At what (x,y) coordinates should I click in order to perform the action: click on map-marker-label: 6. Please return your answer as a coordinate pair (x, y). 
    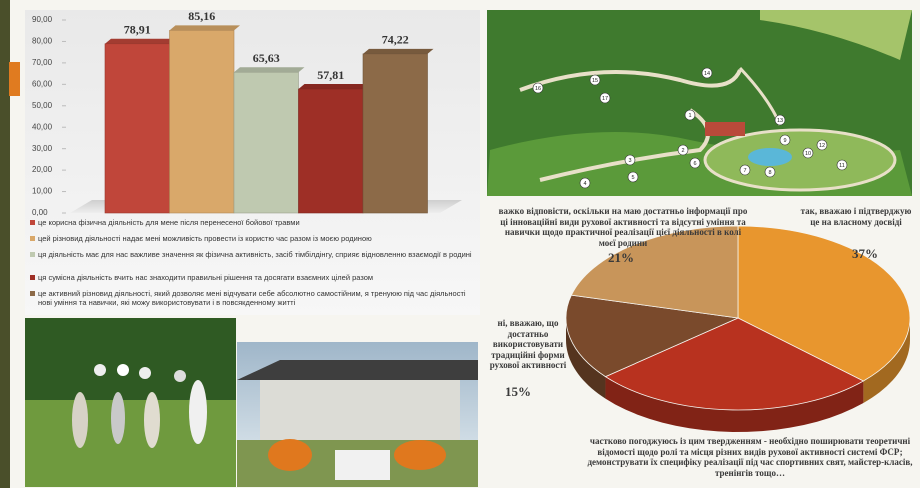
    Looking at the image, I should click on (694, 164).